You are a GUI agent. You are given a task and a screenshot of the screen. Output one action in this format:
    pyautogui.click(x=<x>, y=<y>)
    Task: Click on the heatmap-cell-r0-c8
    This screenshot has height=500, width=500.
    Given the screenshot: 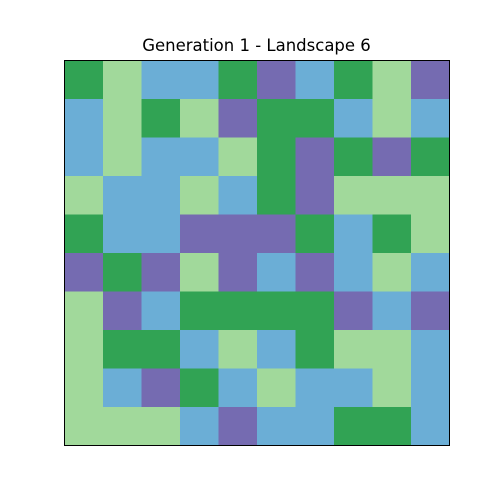 What is the action you would take?
    pyautogui.click(x=392, y=80)
    